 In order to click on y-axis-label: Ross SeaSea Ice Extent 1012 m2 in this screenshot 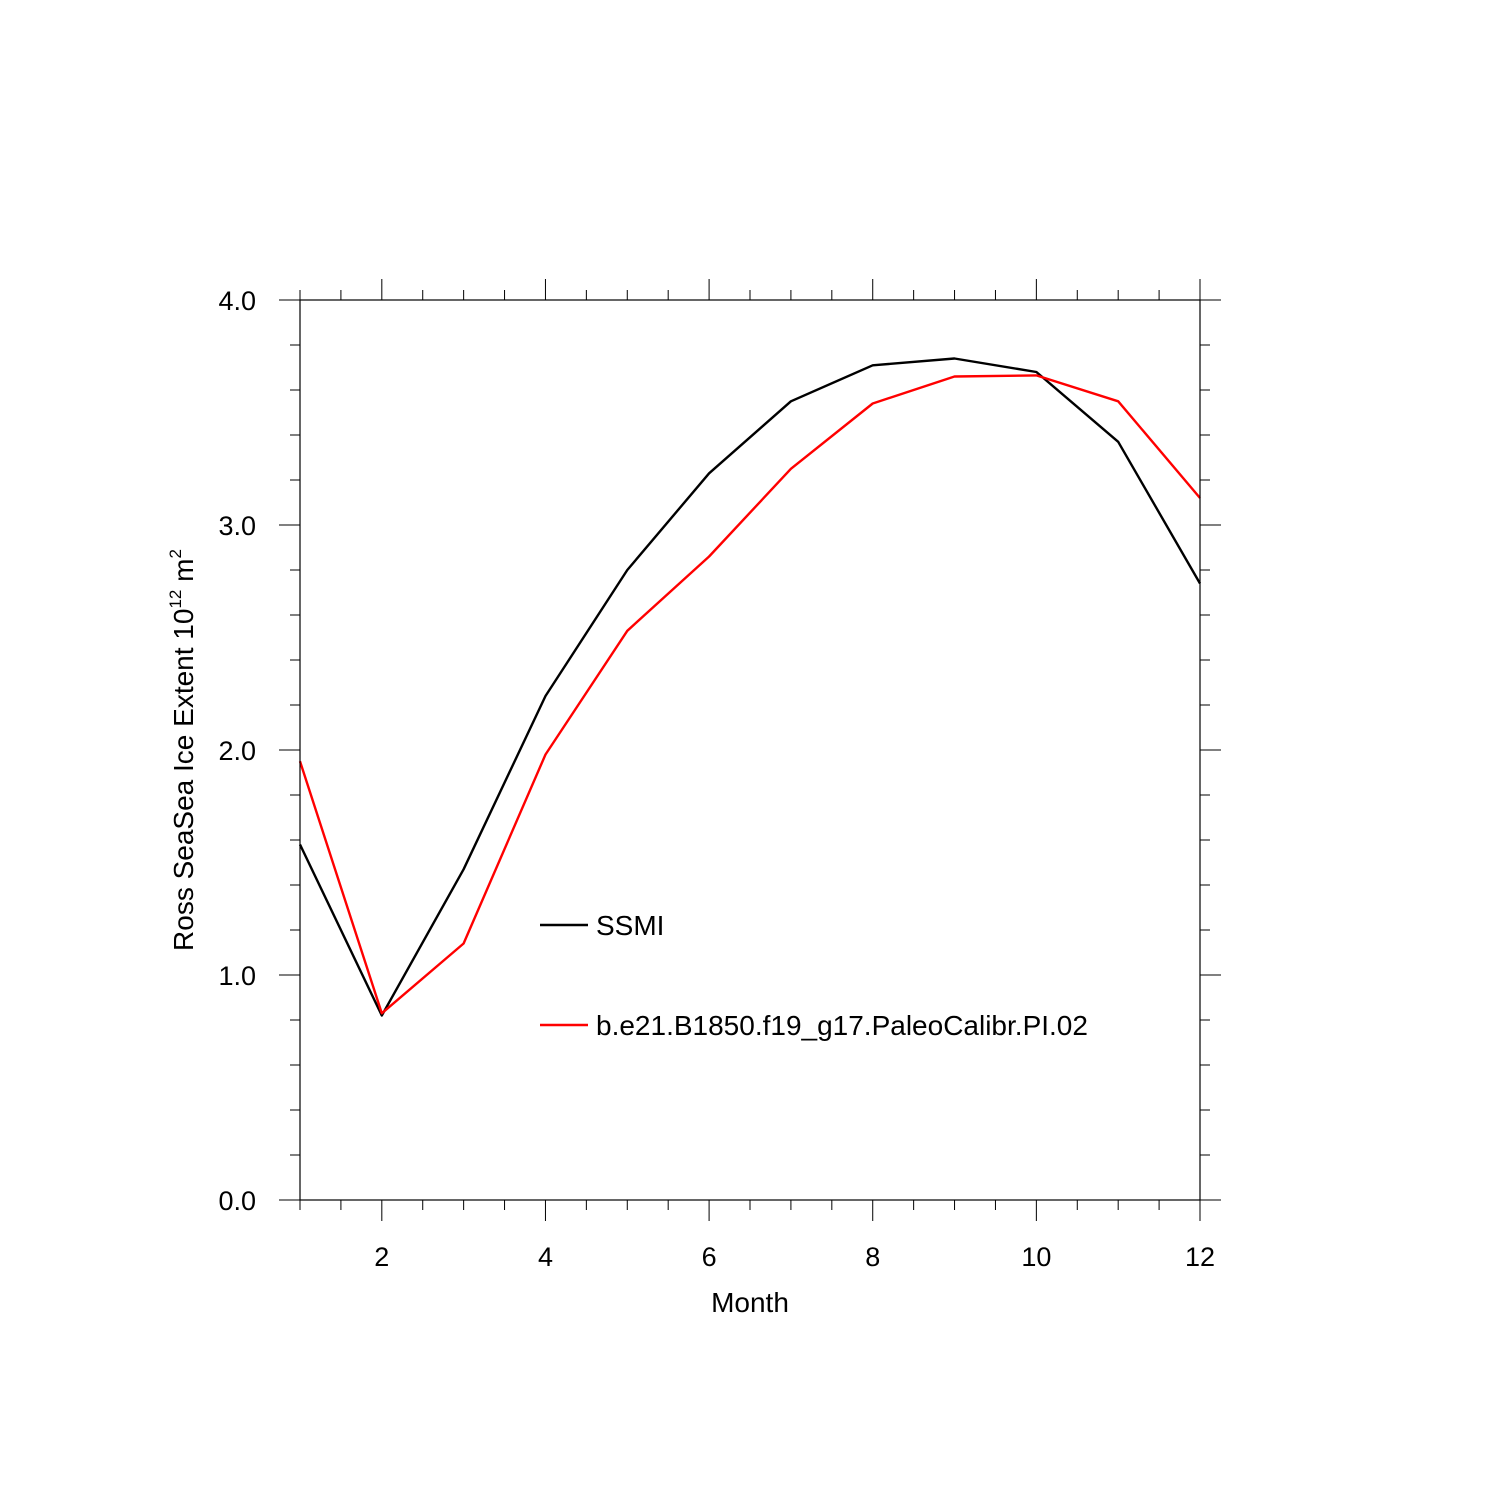, I will do `click(182, 750)`.